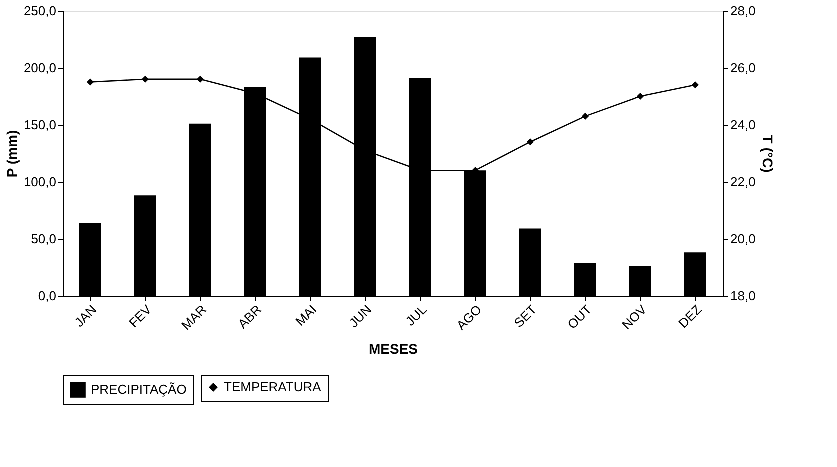 This screenshot has height=467, width=837. I want to click on x-tick-label: JUL, so click(416, 316).